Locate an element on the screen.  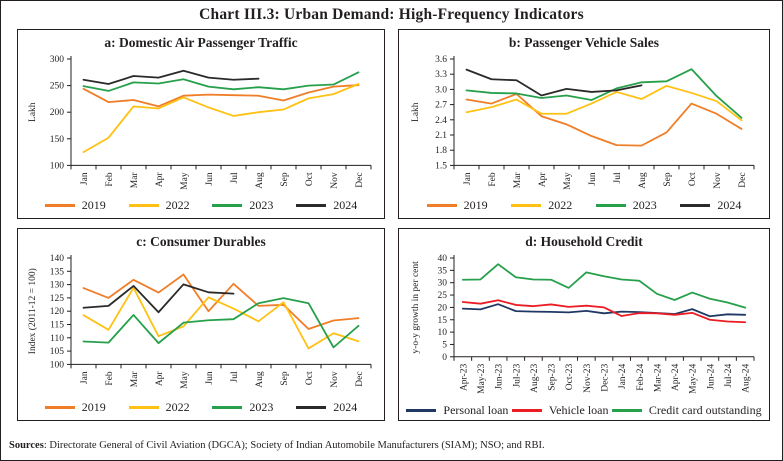
panel-title-household-credit: d: Household Credit is located at coordinates (584, 241).